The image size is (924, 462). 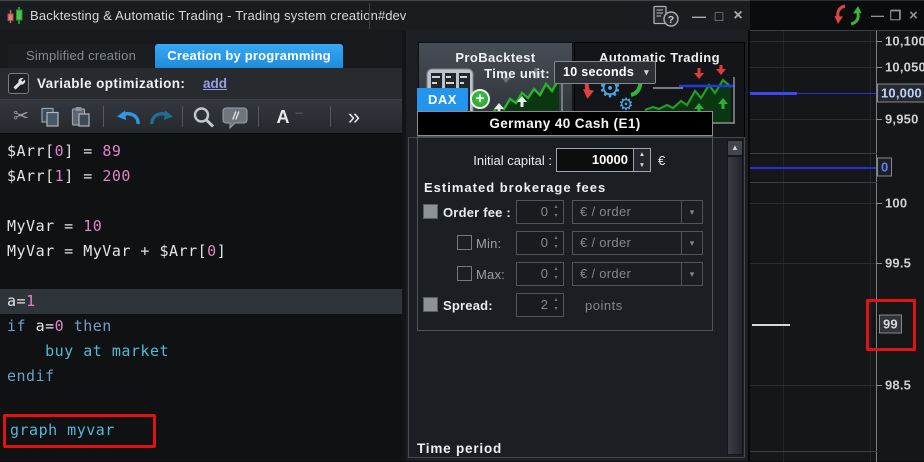 What do you see at coordinates (879, 41) in the screenshot?
I see `axis-tick` at bounding box center [879, 41].